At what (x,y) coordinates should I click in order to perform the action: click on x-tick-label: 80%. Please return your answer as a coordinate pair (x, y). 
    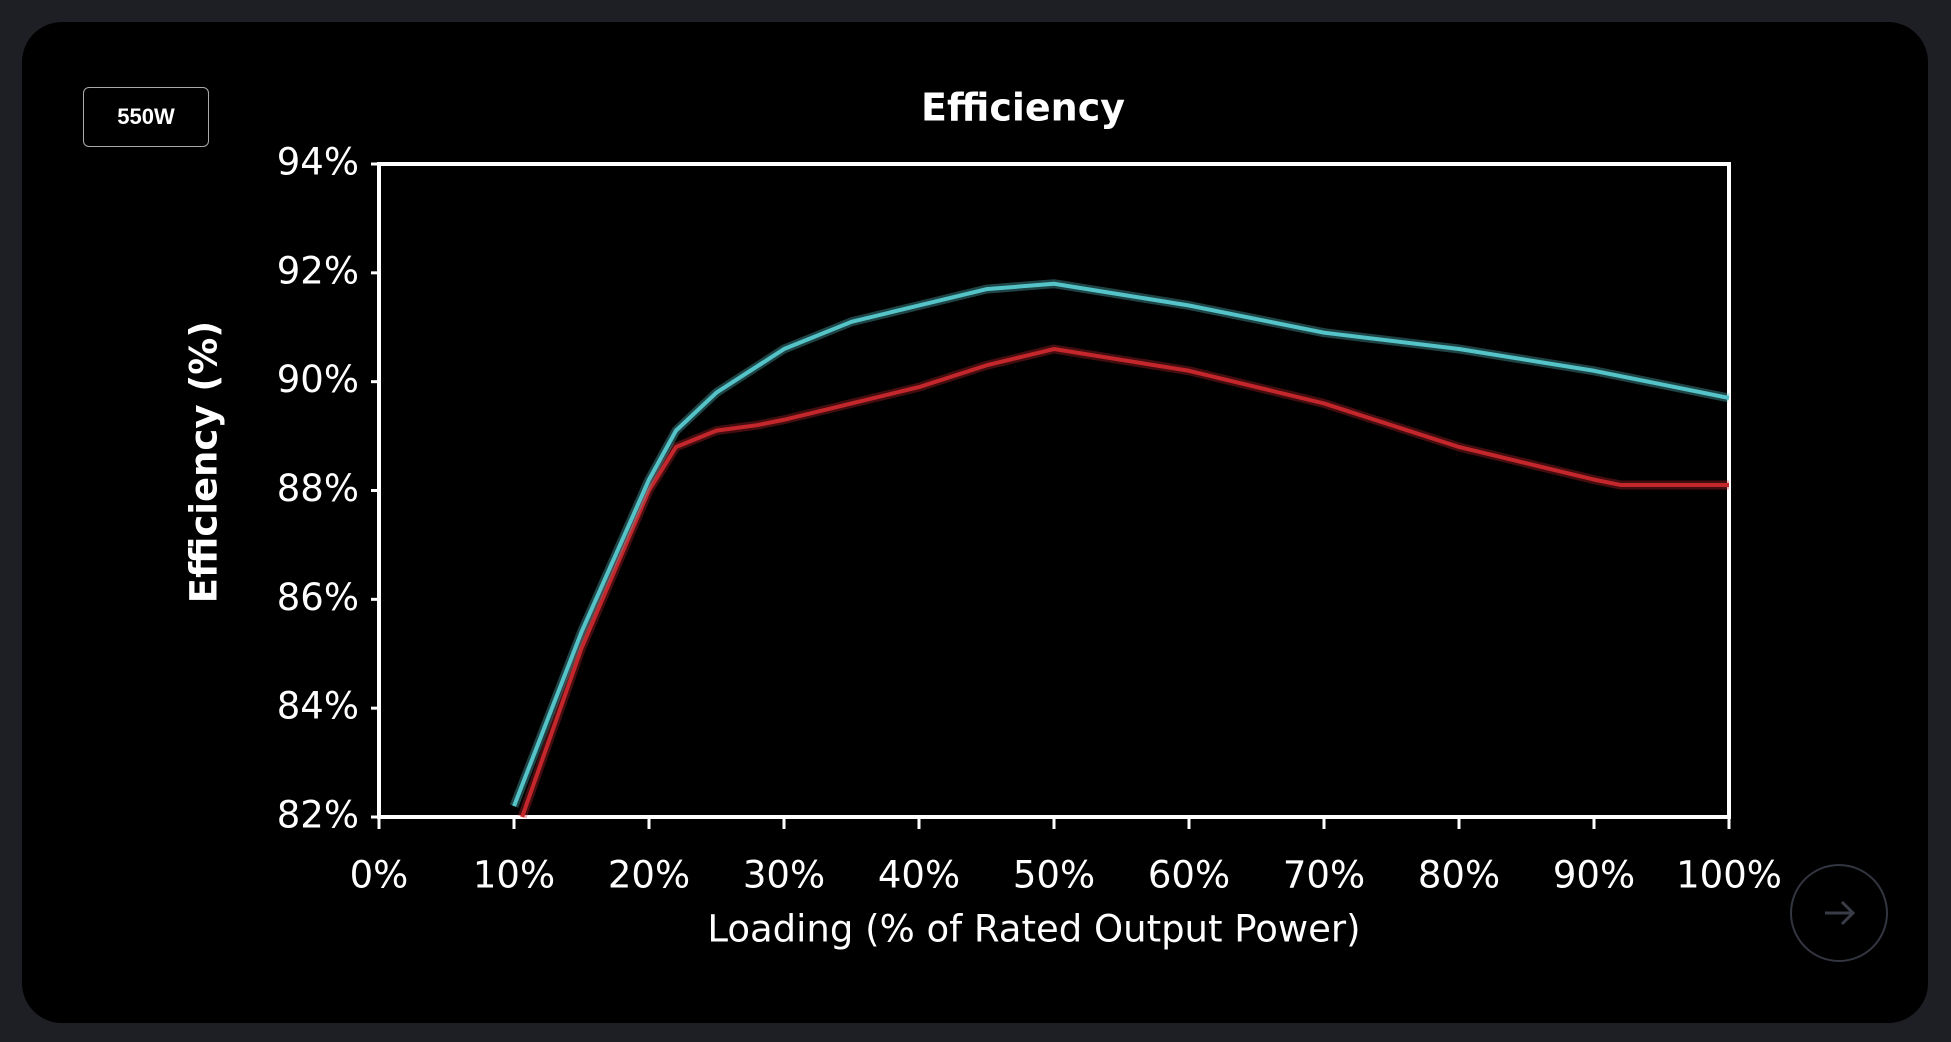
    Looking at the image, I should click on (1459, 875).